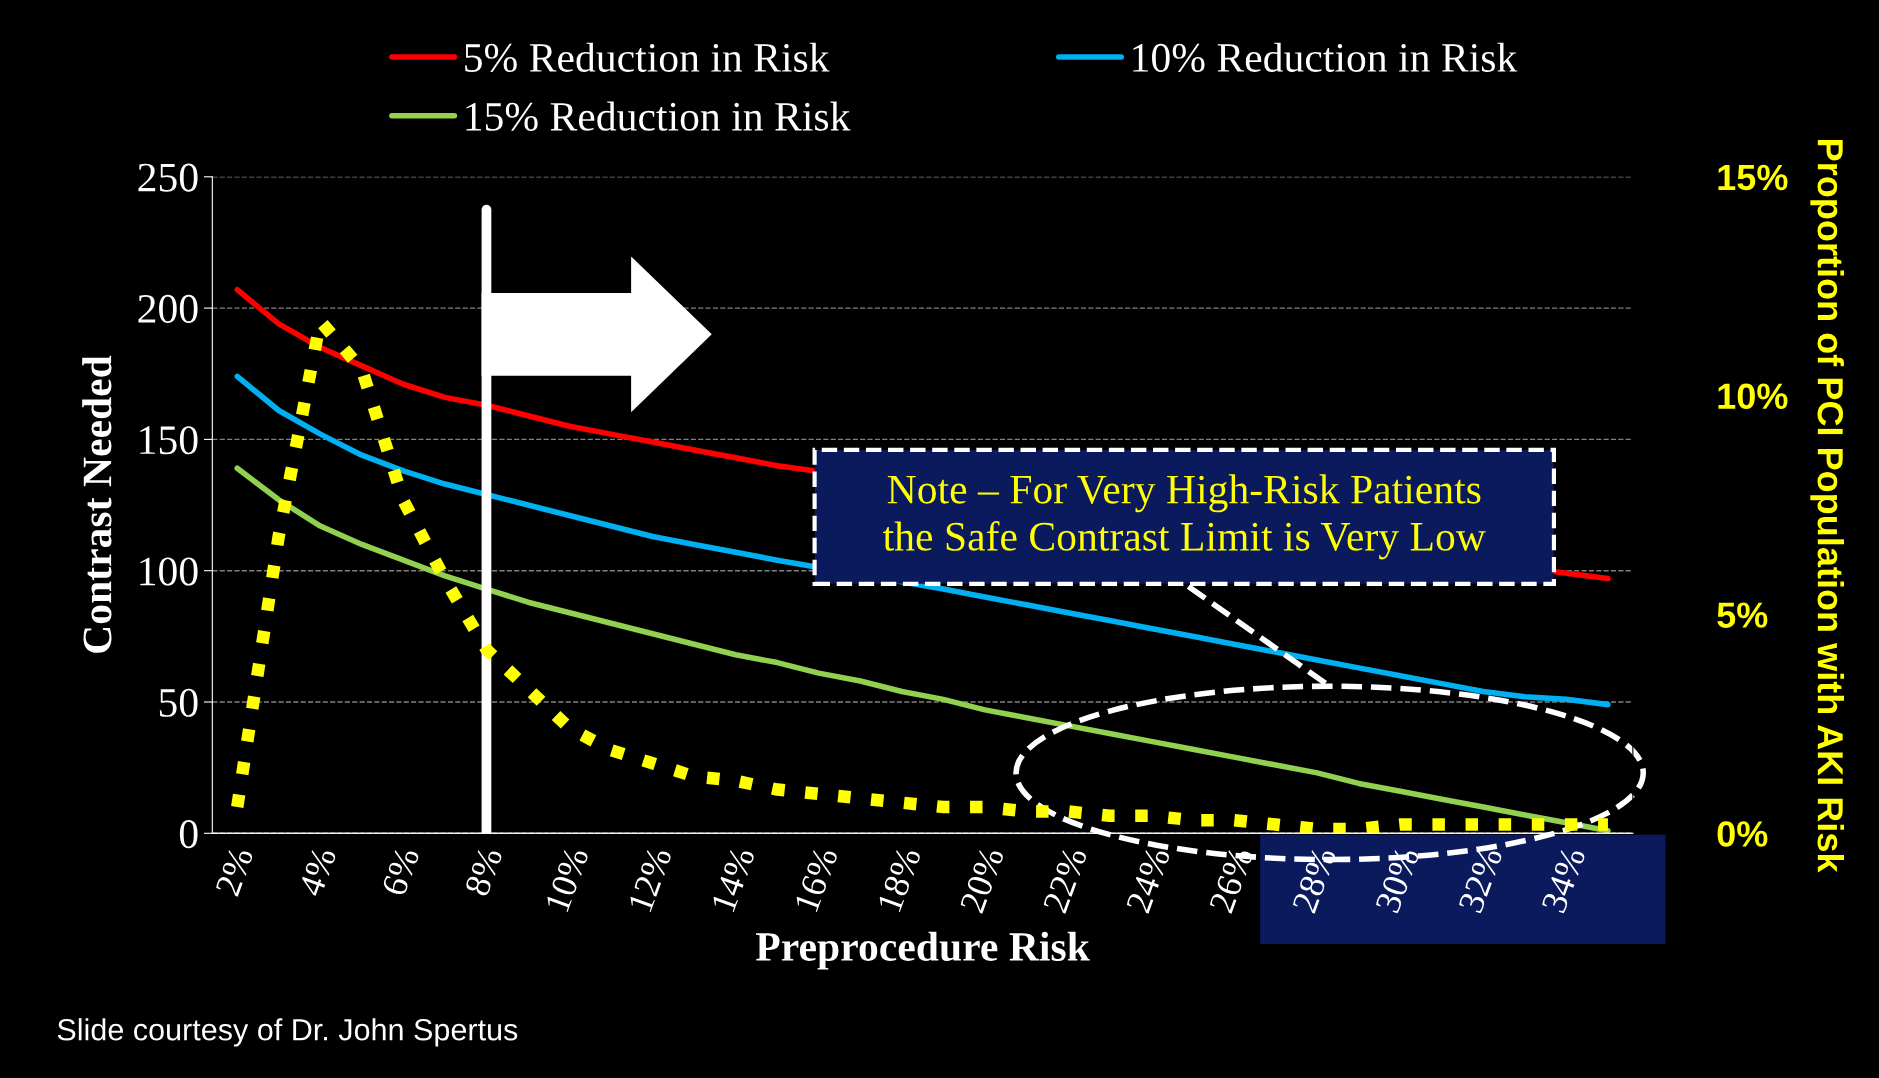 The height and width of the screenshot is (1078, 1879). What do you see at coordinates (234, 871) in the screenshot?
I see `x-tick-label: 2%` at bounding box center [234, 871].